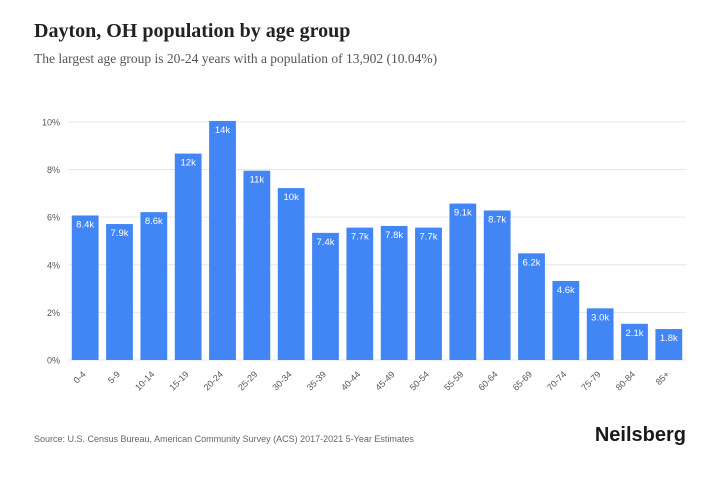 This screenshot has width=720, height=480. I want to click on x-tick-label: 5-9, so click(114, 377).